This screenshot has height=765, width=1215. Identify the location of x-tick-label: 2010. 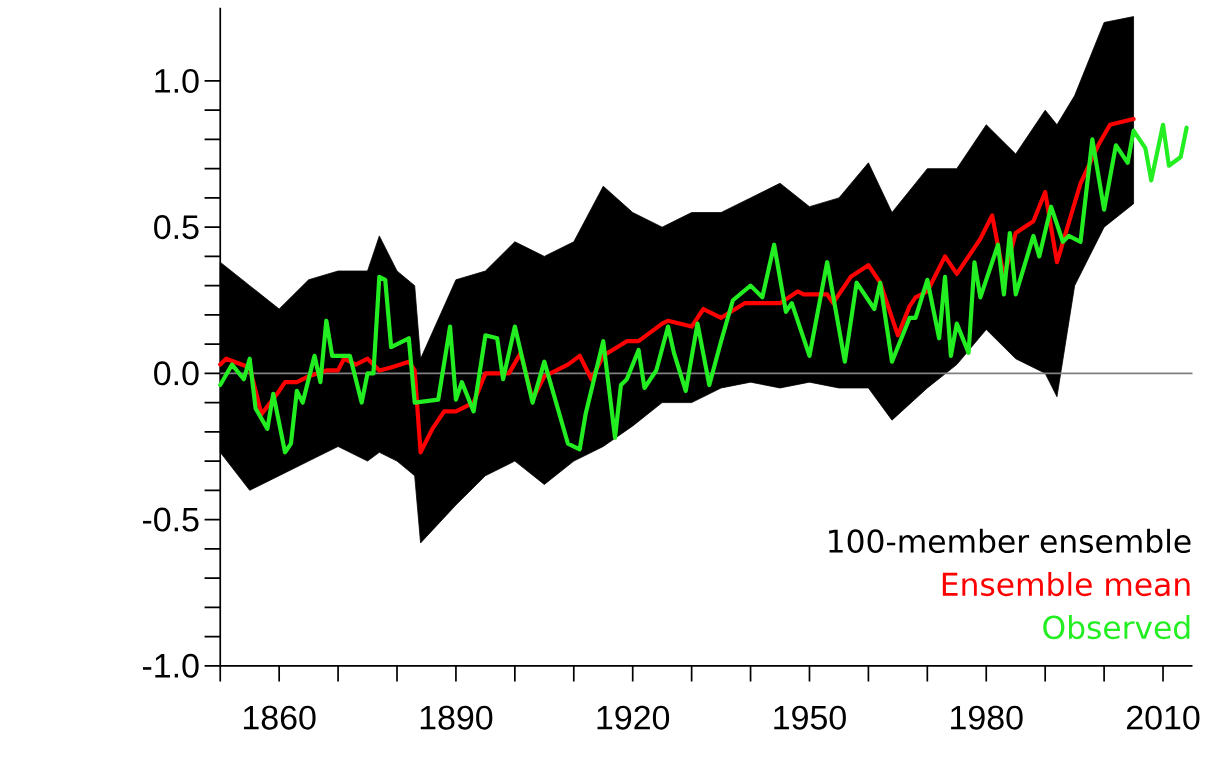
(1163, 717).